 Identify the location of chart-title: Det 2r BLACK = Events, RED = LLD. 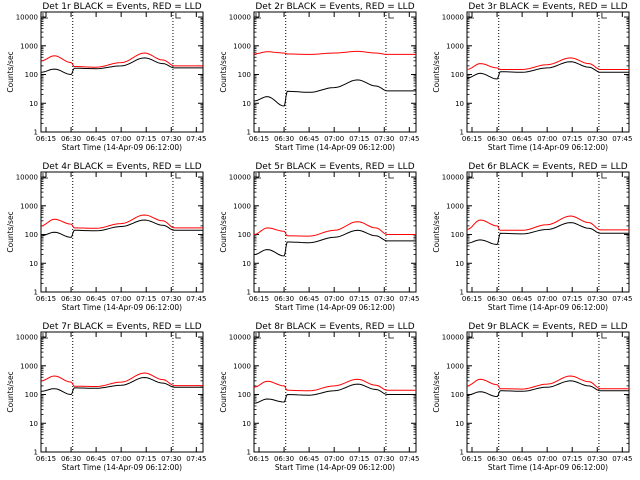
(334, 7).